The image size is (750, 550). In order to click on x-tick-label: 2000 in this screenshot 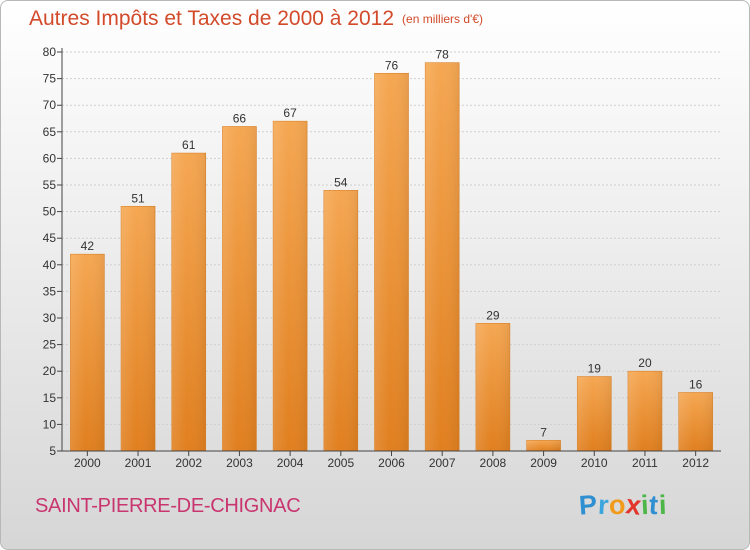, I will do `click(87, 463)`.